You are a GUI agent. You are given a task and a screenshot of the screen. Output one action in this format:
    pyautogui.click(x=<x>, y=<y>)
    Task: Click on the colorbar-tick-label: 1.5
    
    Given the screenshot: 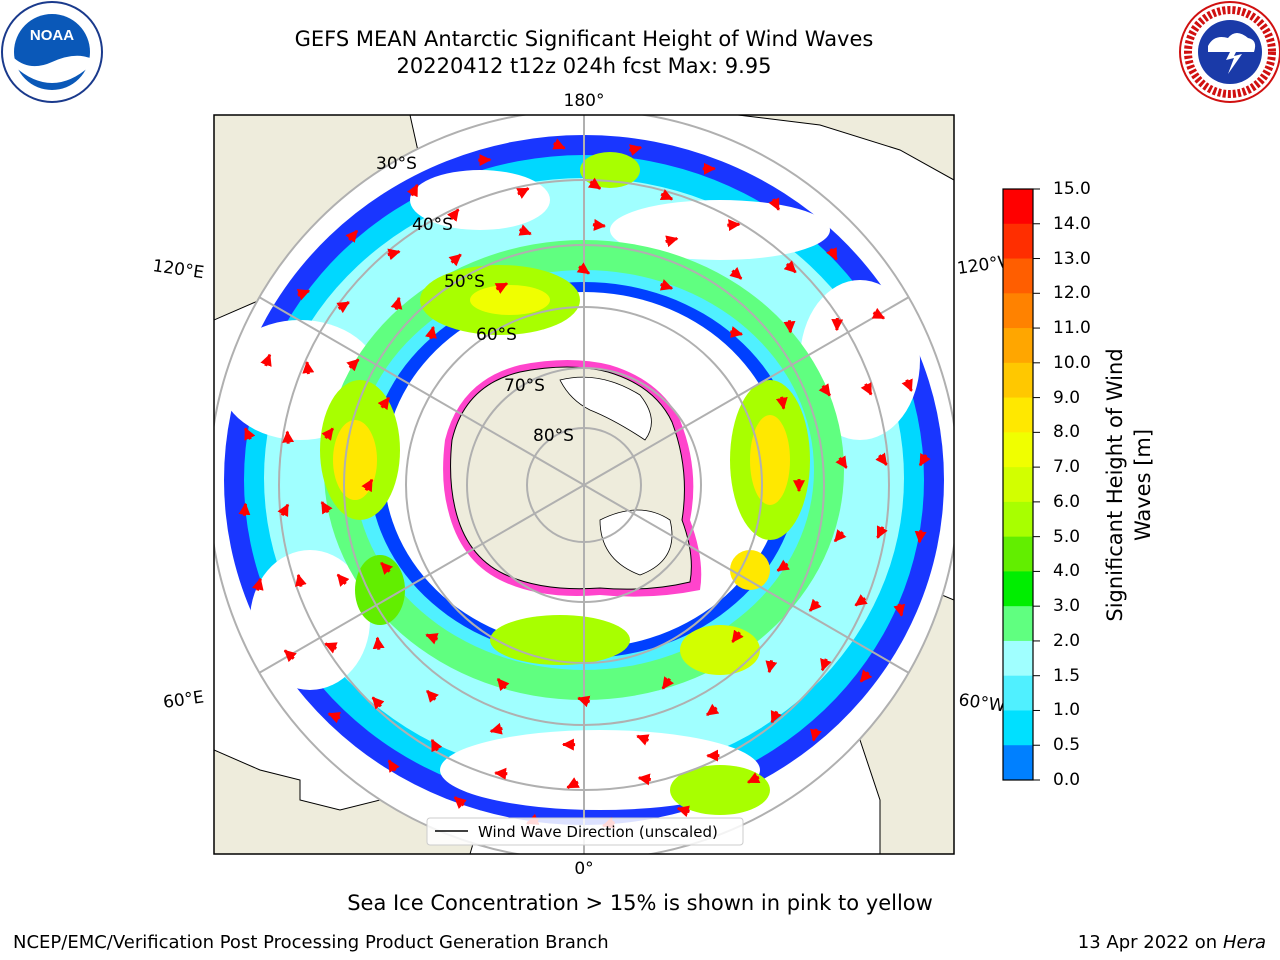 What is the action you would take?
    pyautogui.click(x=1067, y=675)
    